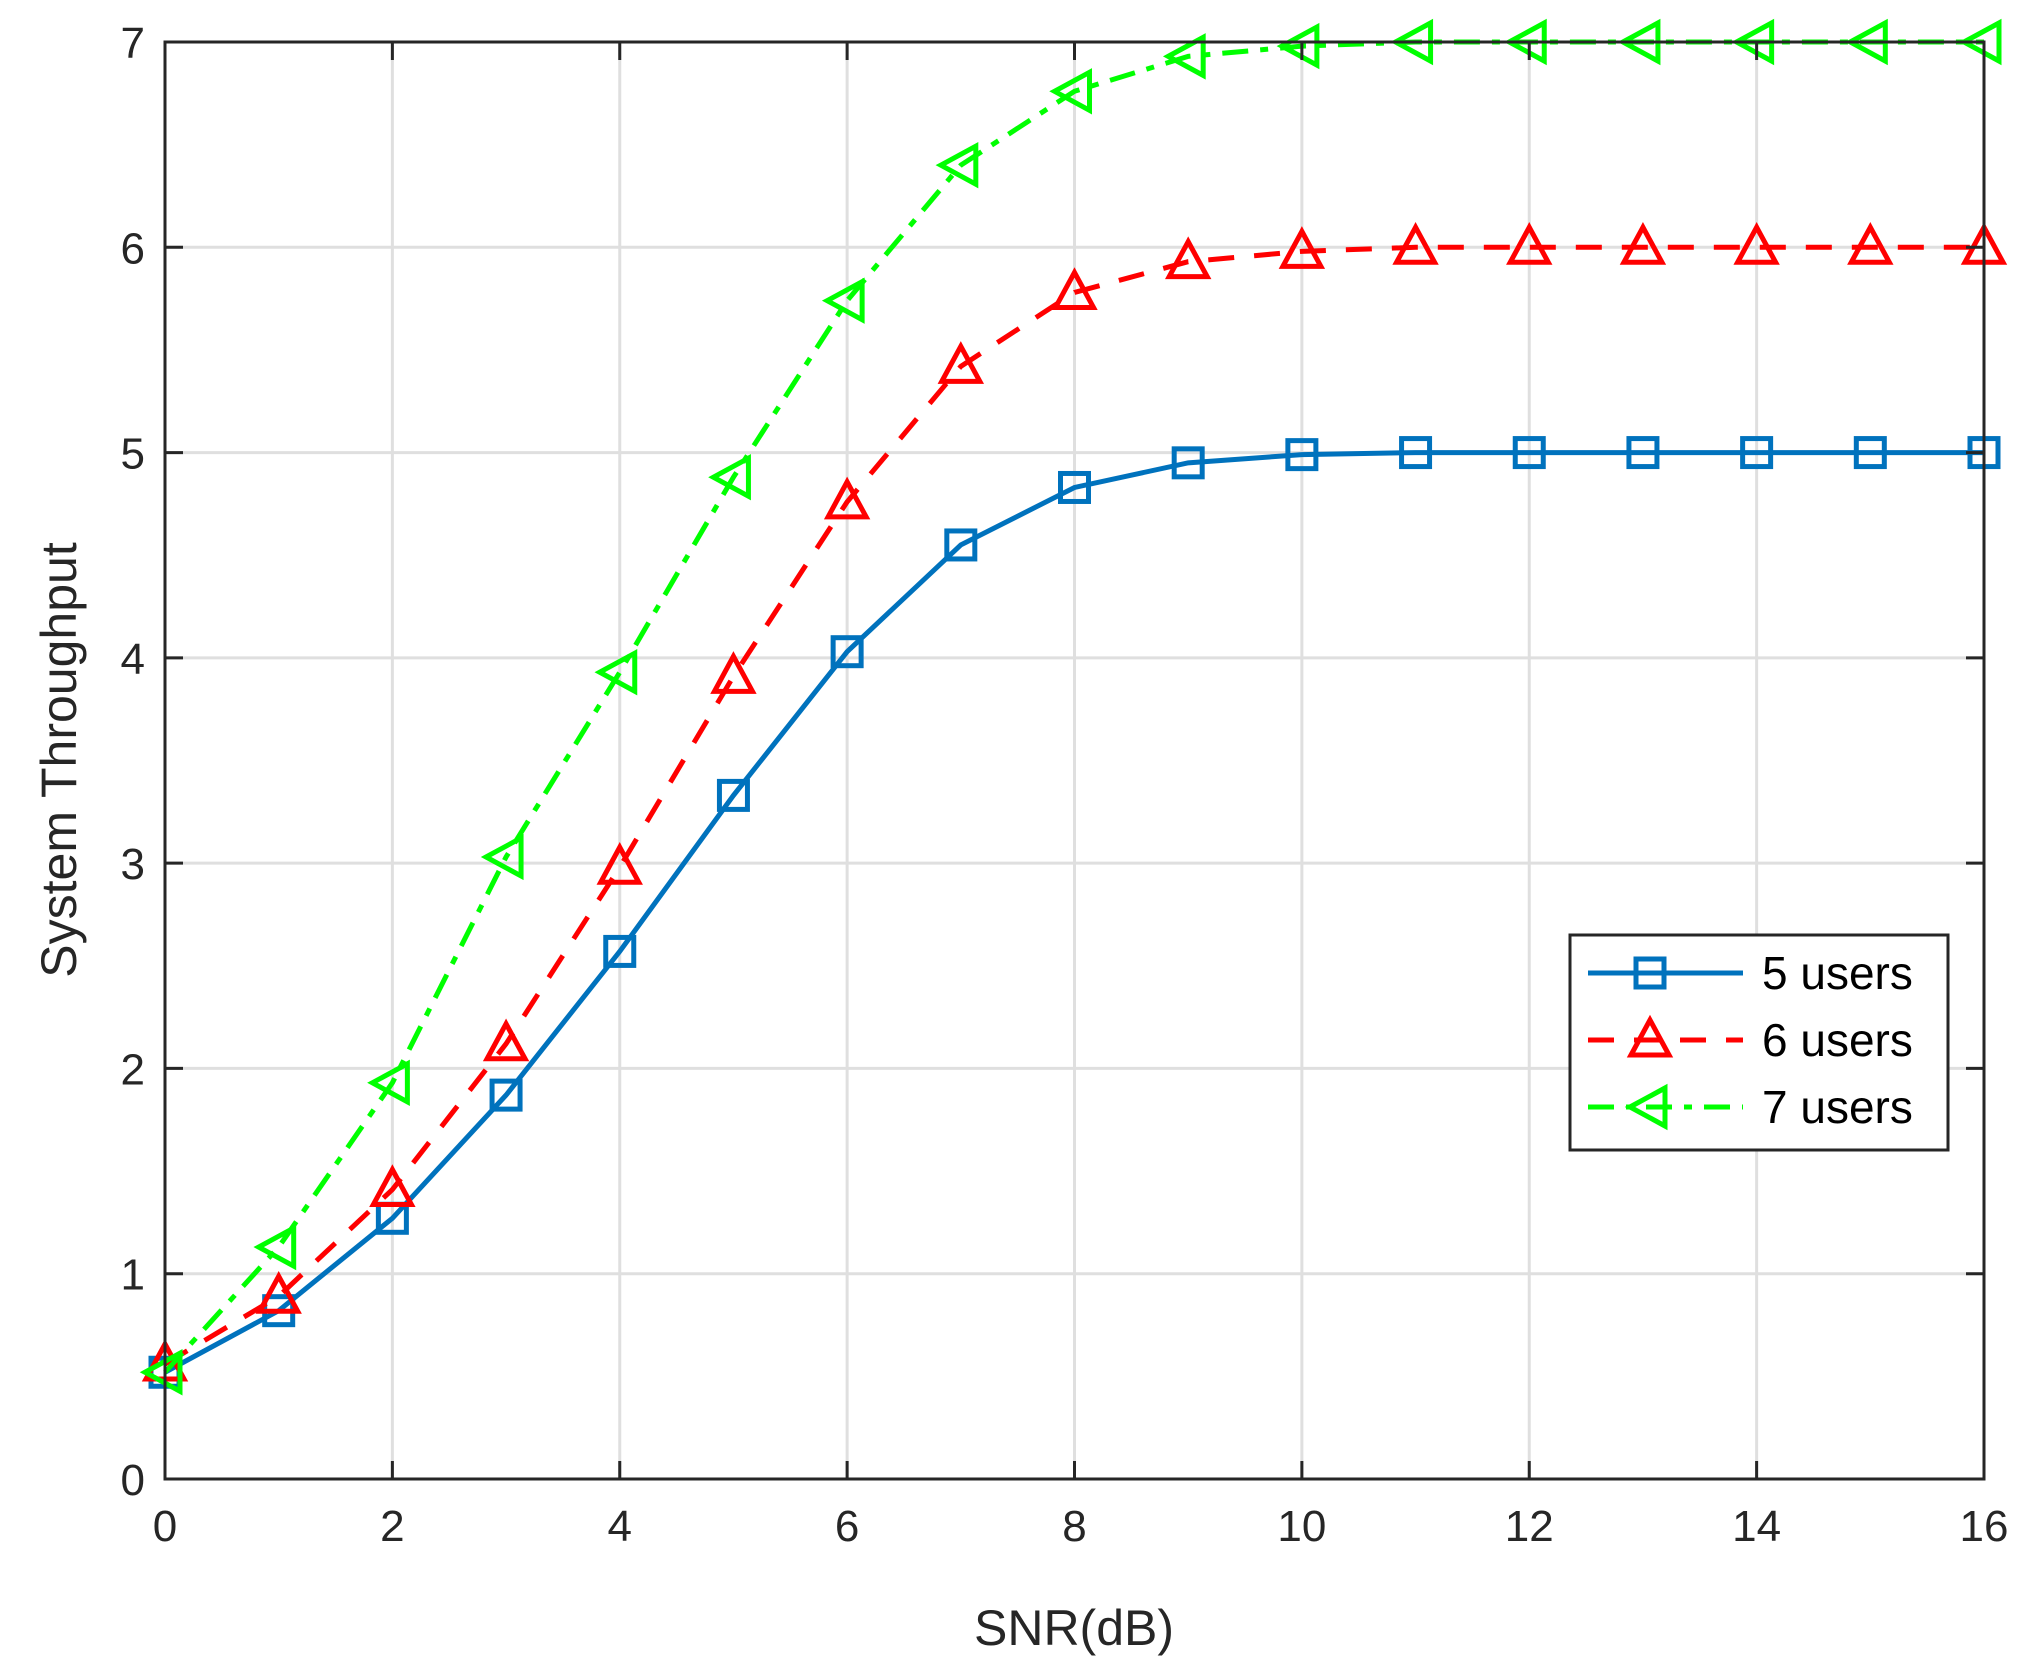  What do you see at coordinates (133, 864) in the screenshot?
I see `y-tick-label: 3` at bounding box center [133, 864].